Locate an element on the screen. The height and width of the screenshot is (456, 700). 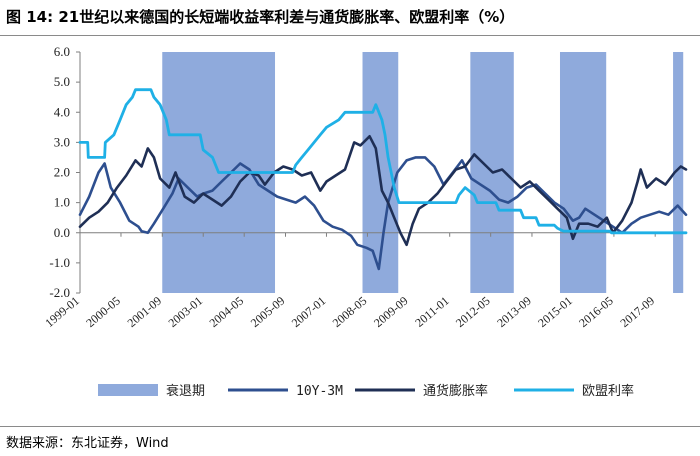
source-rule is located at coordinates (350, 426).